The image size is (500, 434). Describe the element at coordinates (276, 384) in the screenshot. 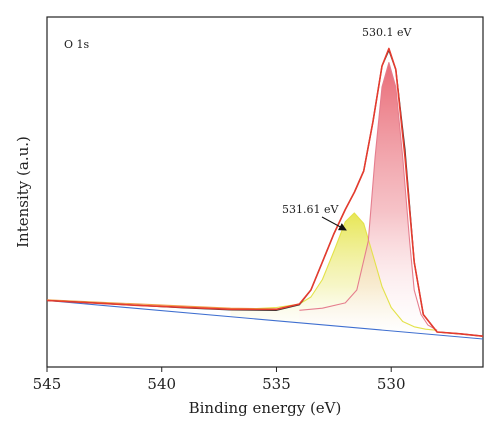

I see `x-tick-label-535: 535` at that location.